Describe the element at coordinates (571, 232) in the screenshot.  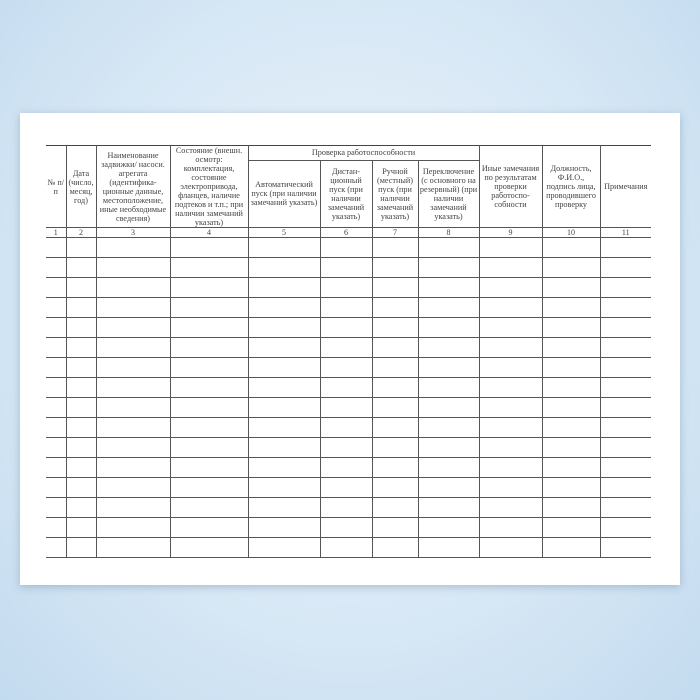
I see `column-number: 10` at that location.